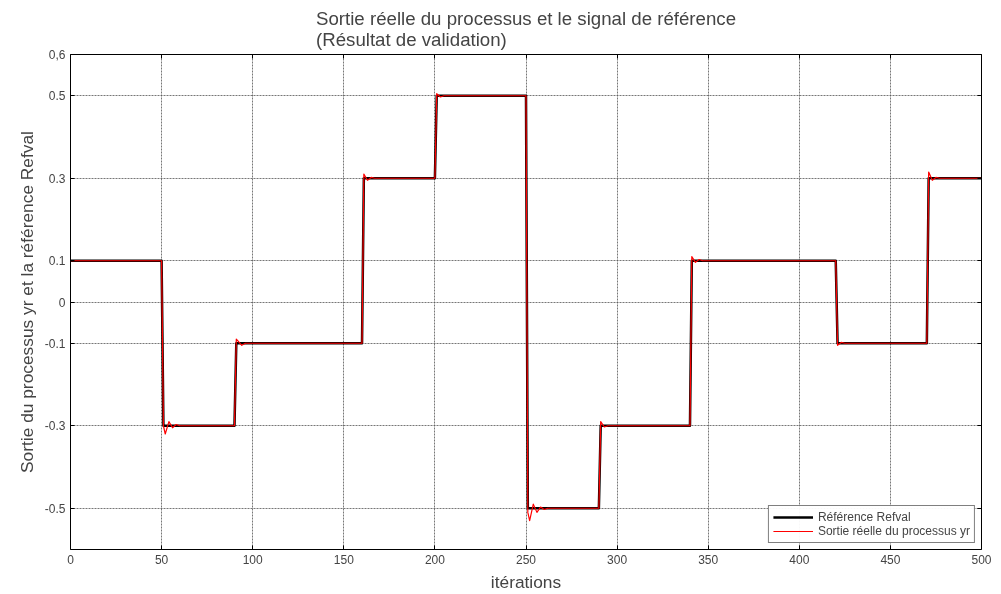 This screenshot has height=594, width=1001. I want to click on x-tick-label: 150, so click(344, 559).